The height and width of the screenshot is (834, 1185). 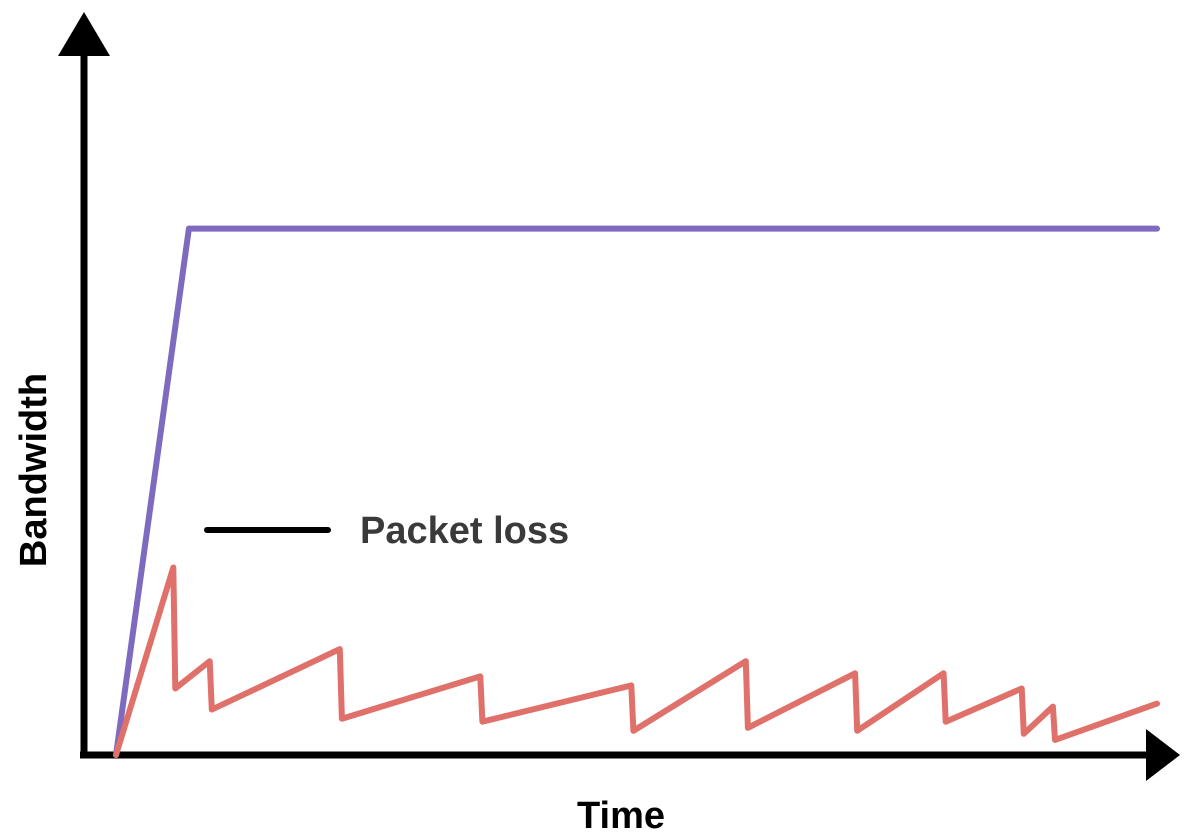 What do you see at coordinates (1163, 755) in the screenshot?
I see `x-axis-arrow-icon` at bounding box center [1163, 755].